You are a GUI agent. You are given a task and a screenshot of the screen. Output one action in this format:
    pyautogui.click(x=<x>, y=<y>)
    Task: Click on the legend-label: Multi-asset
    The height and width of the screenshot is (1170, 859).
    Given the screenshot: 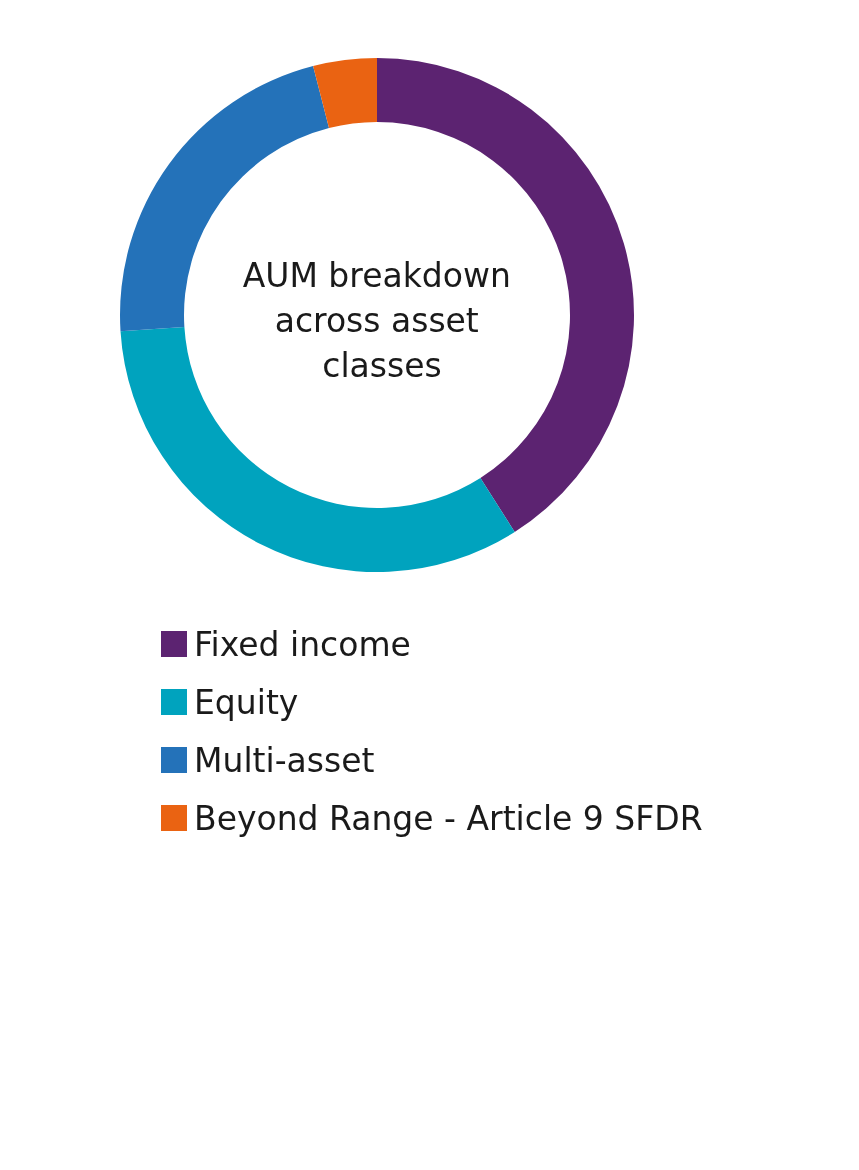 What is the action you would take?
    pyautogui.click(x=284, y=760)
    